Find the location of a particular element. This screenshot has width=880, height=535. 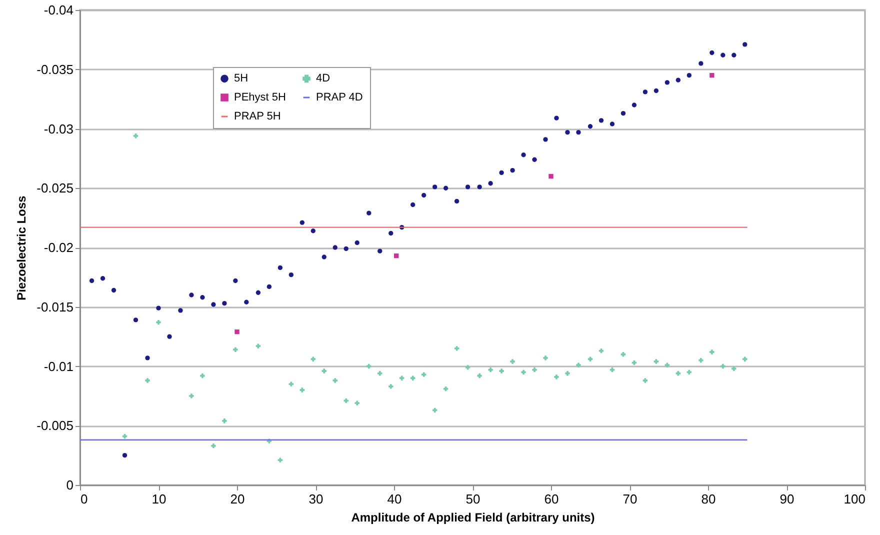

x-tick-label: 100 is located at coordinates (855, 499).